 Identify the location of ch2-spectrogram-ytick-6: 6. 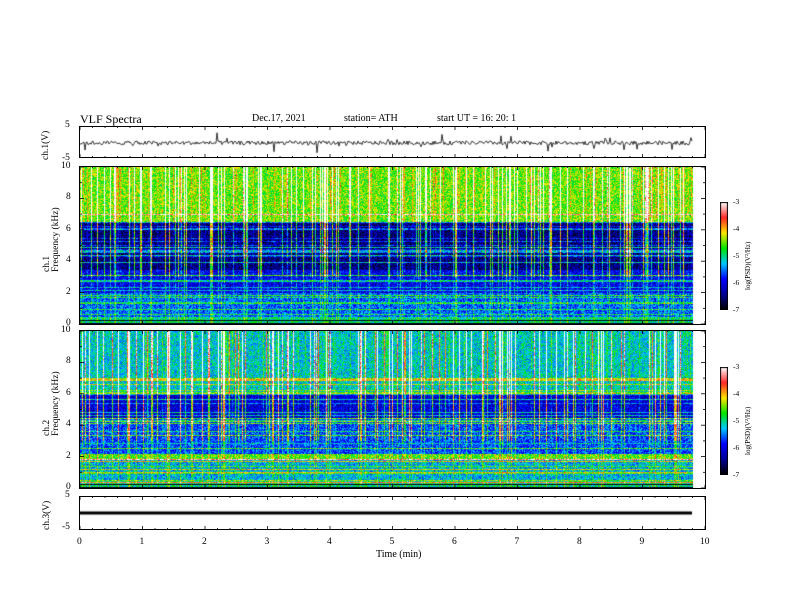
(68, 392).